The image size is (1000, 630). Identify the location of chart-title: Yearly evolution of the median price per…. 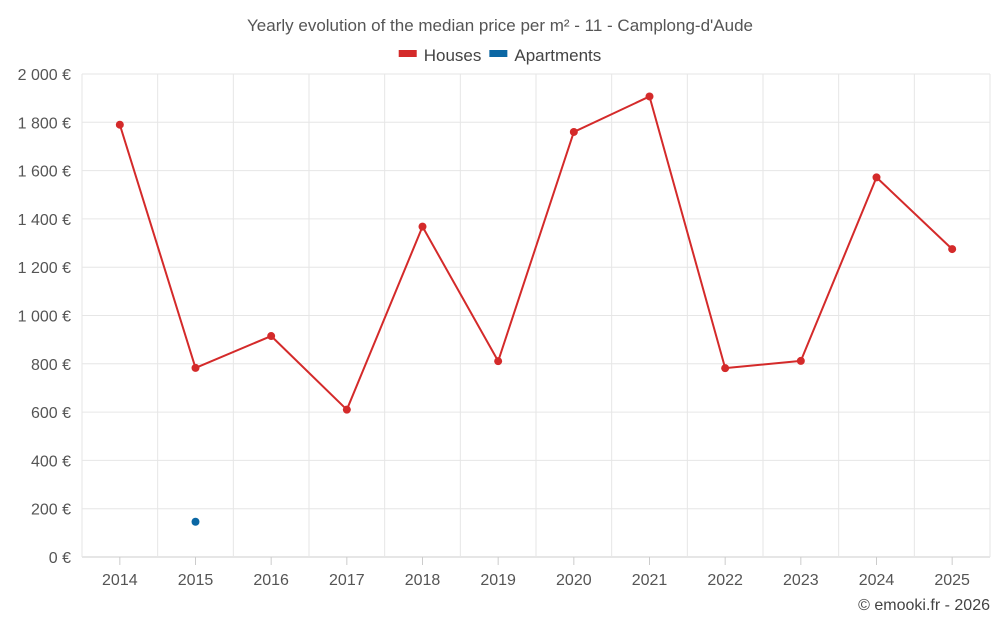
(500, 25).